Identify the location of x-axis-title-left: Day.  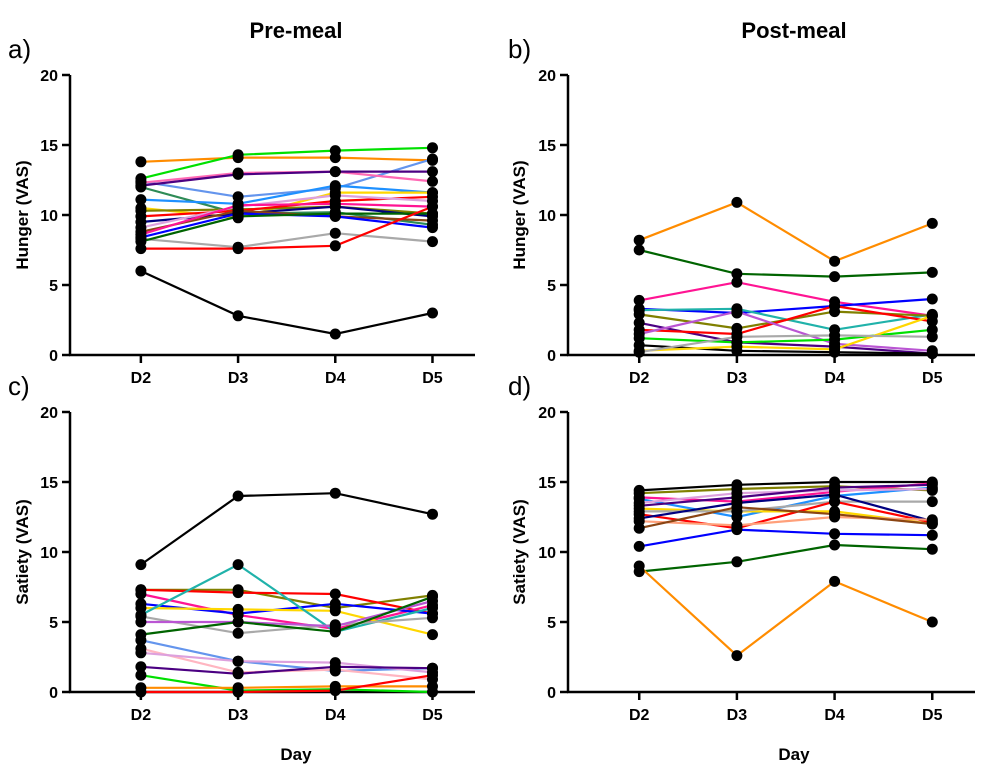
(296, 754).